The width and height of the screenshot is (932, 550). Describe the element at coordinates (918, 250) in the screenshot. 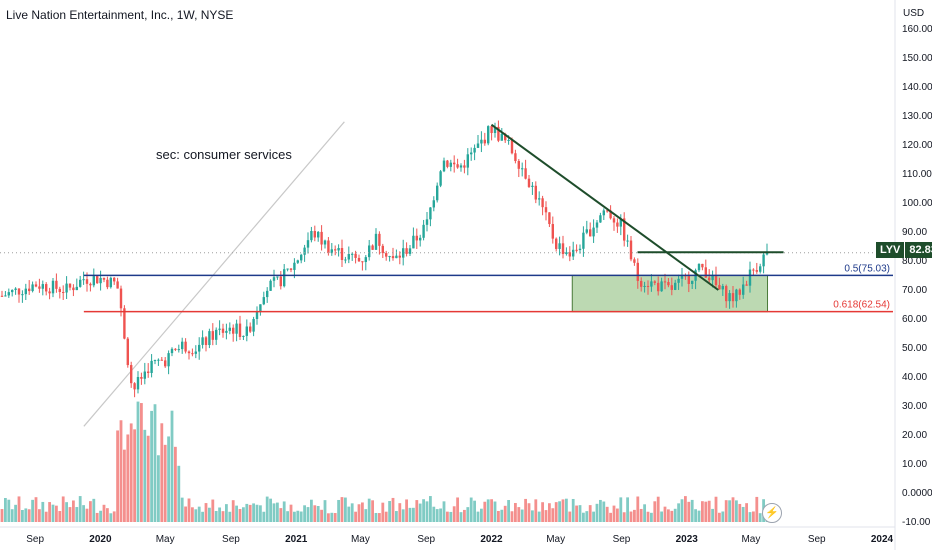

I see `badge-value: 82.83` at that location.